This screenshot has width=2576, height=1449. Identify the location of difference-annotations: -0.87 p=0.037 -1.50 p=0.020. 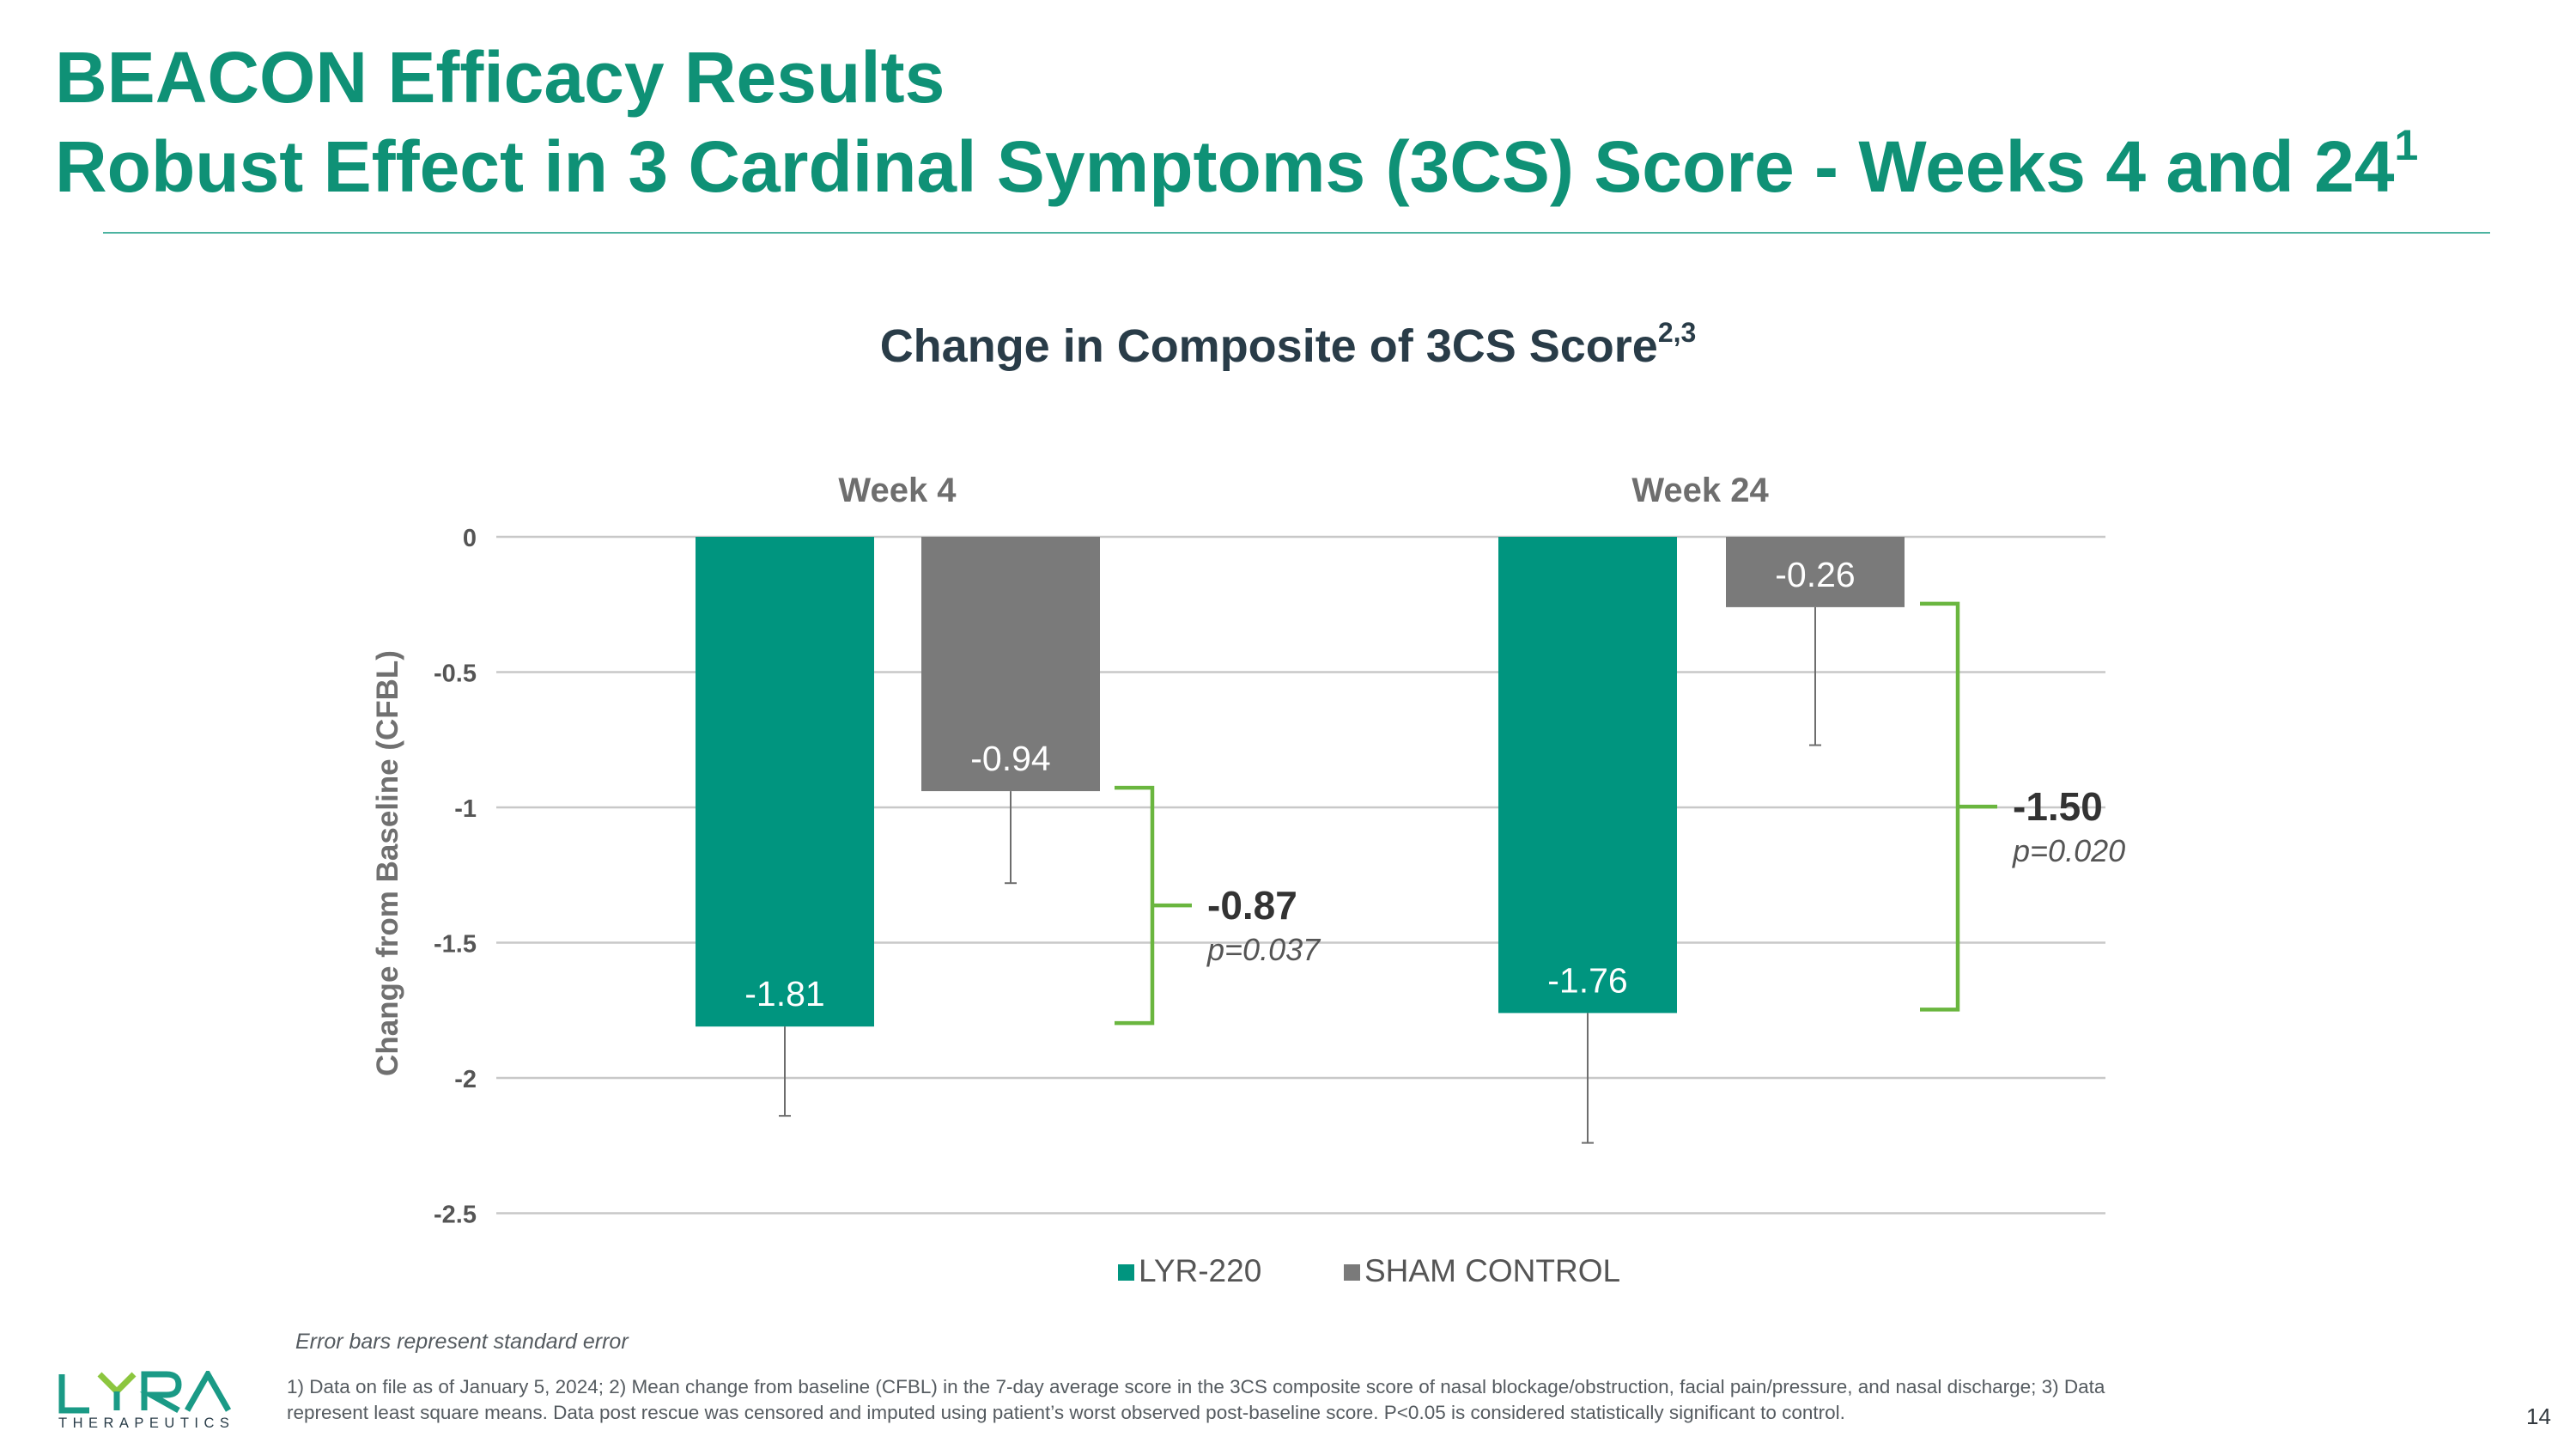
(1620, 813).